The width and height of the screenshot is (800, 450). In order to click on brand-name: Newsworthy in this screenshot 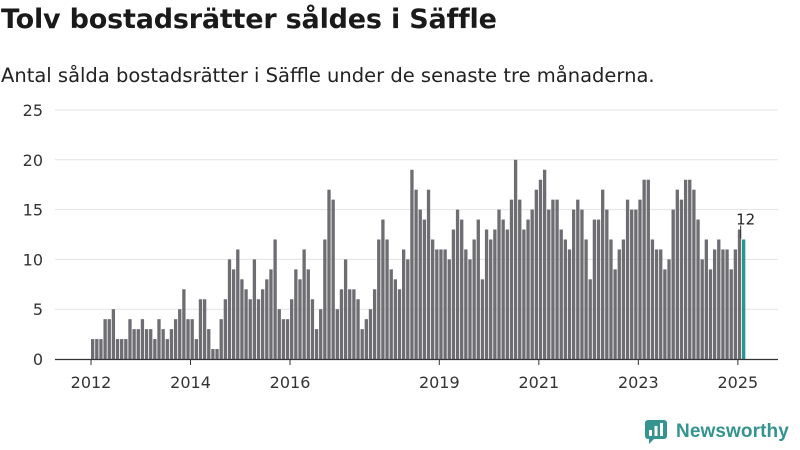, I will do `click(732, 431)`.